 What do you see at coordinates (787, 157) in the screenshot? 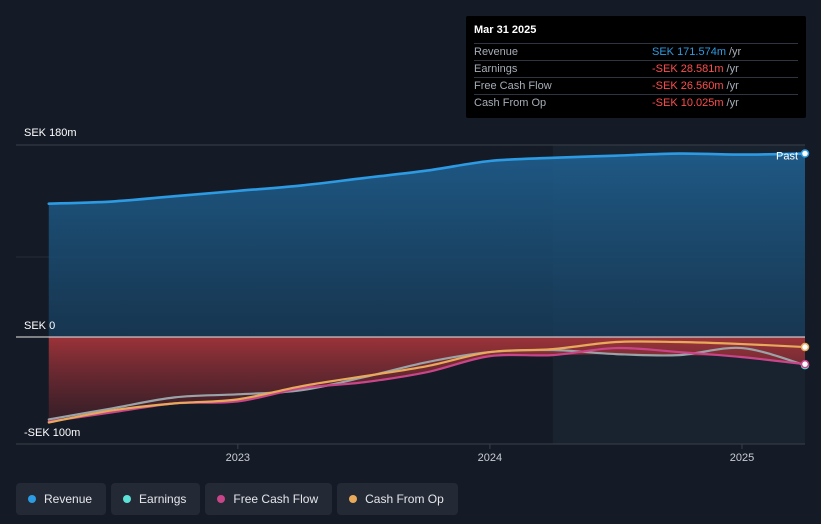
I see `past-label: Past` at bounding box center [787, 157].